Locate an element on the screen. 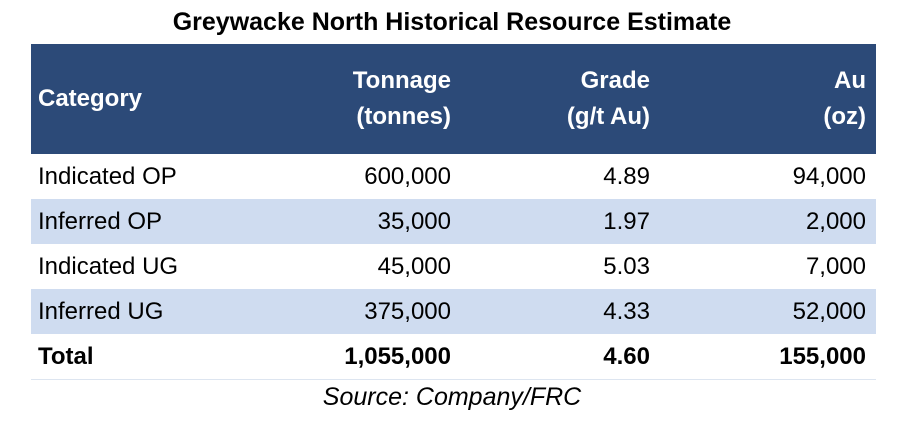 The width and height of the screenshot is (904, 438). total-category: Total is located at coordinates (143, 357).